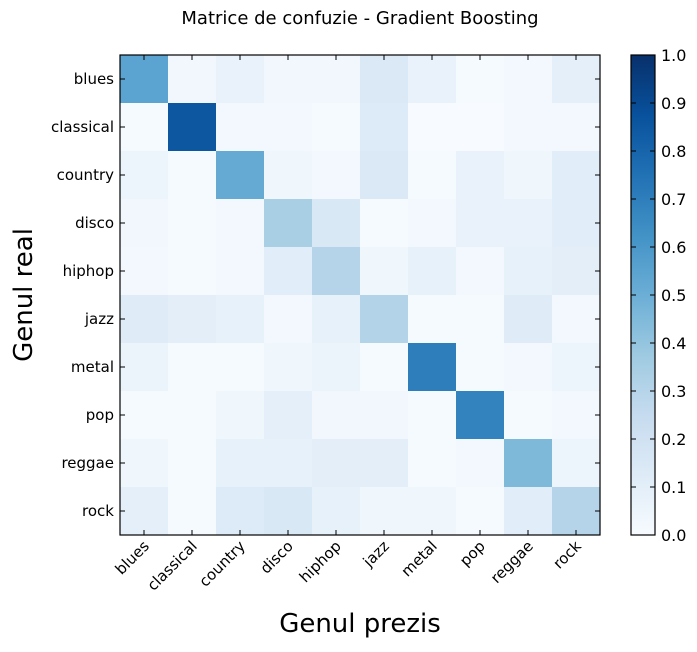 This screenshot has height=652, width=697. Describe the element at coordinates (132, 557) in the screenshot. I see `x-tick-label: blues` at that location.